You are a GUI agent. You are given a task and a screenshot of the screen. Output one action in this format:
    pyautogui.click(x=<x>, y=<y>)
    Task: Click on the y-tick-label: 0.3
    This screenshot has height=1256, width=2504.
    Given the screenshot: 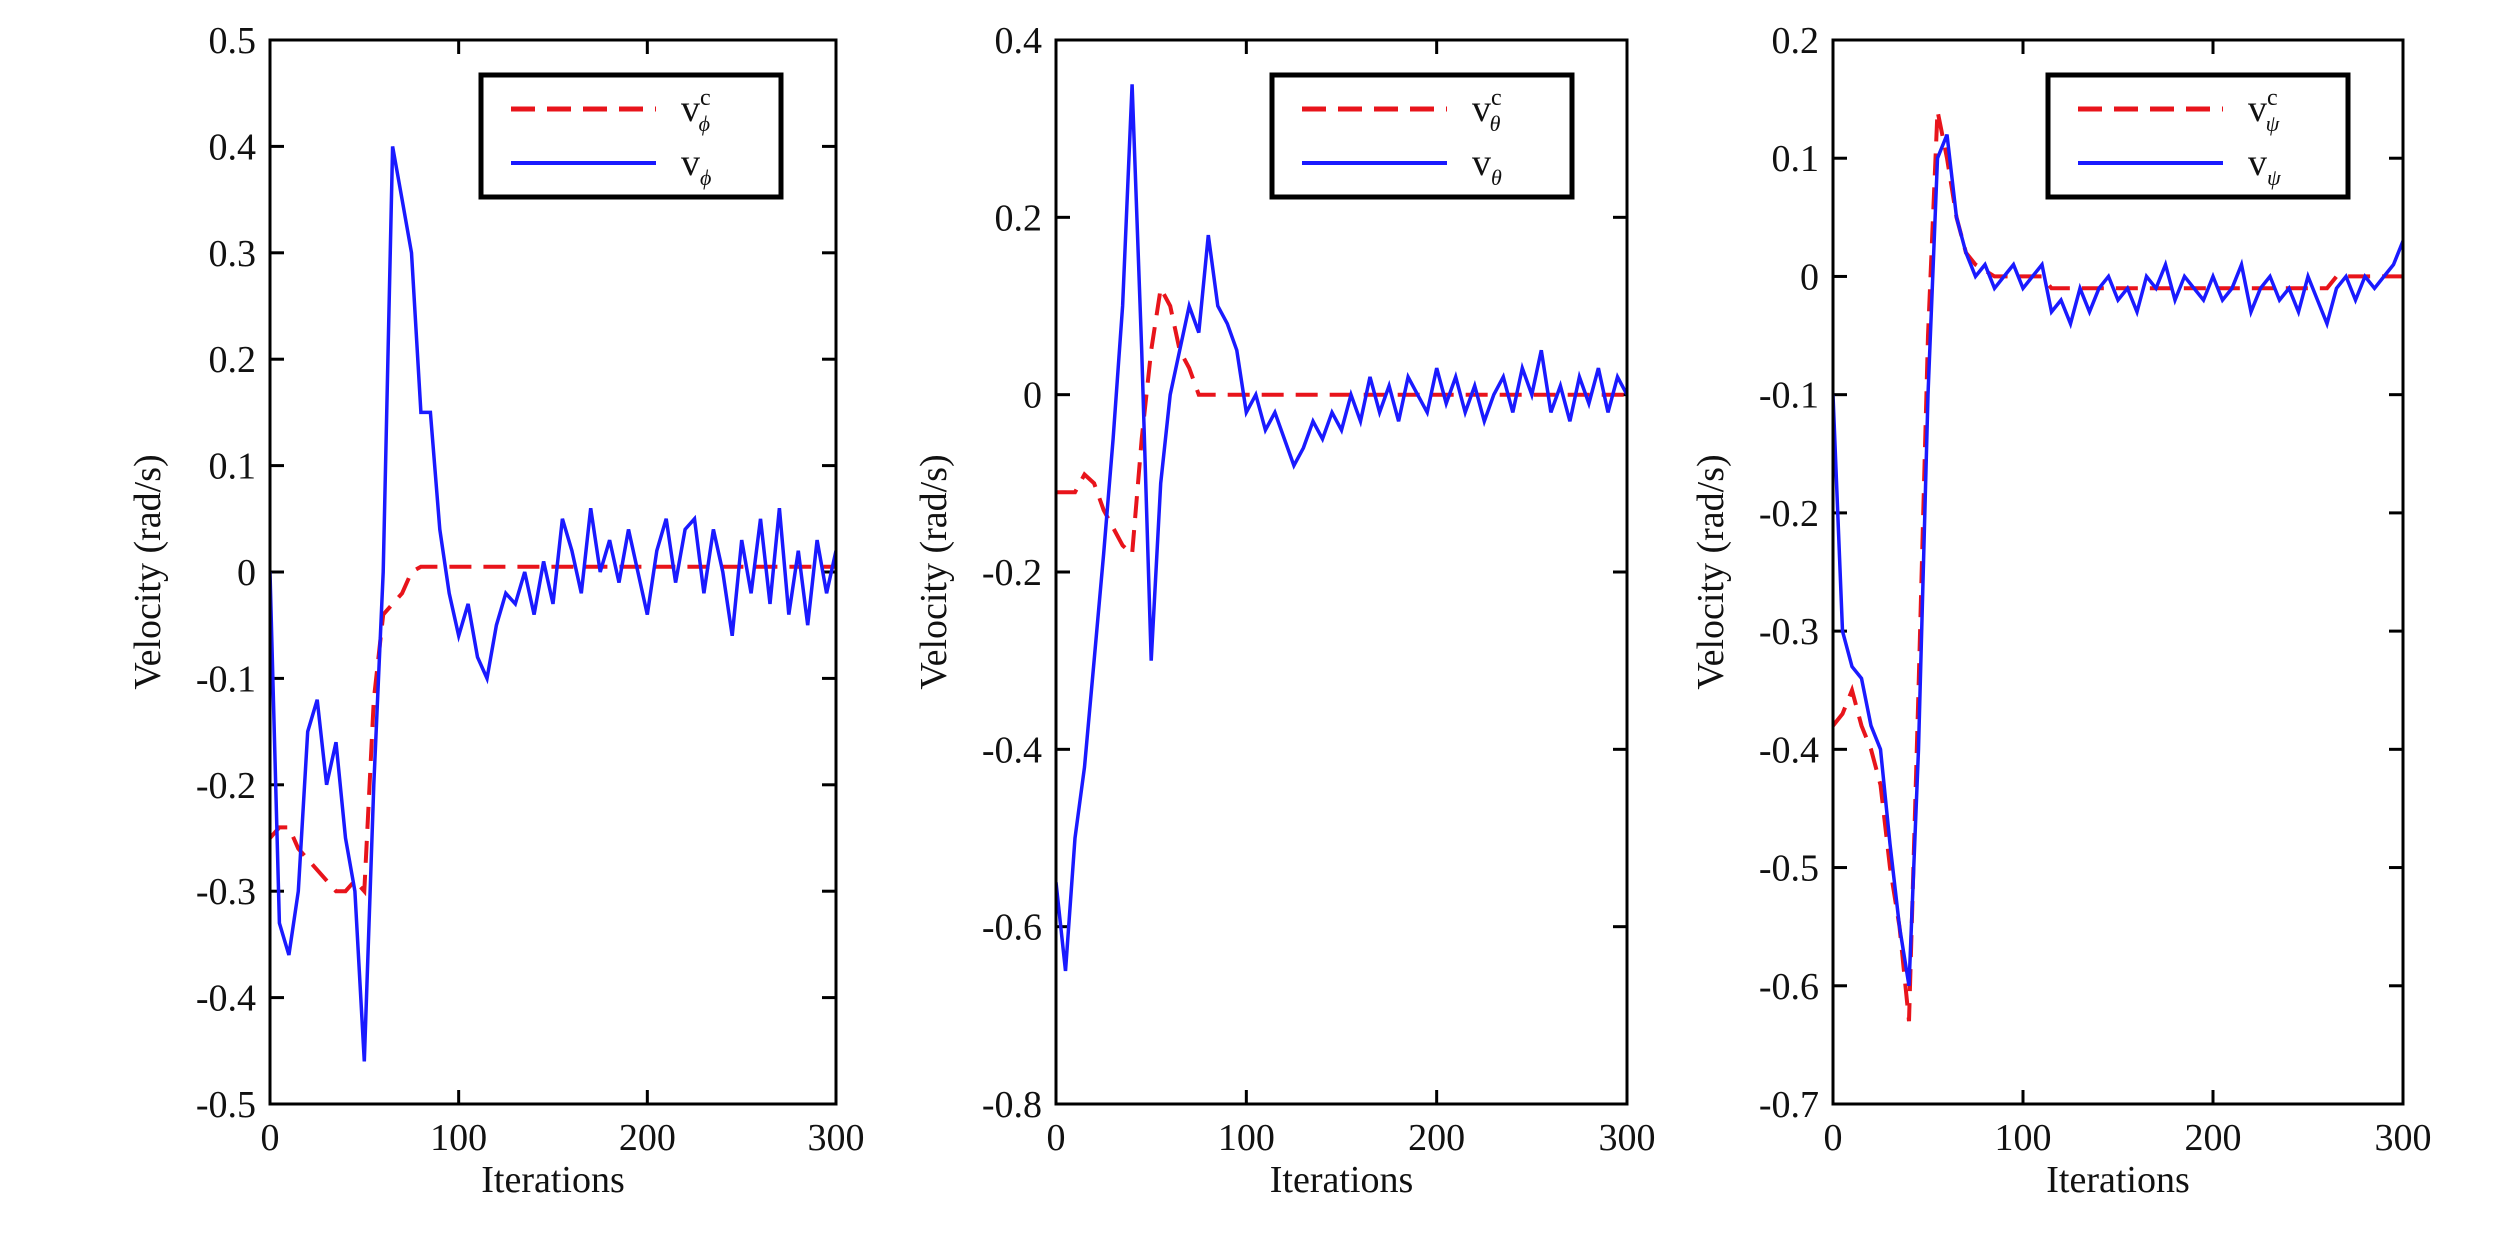 What is the action you would take?
    pyautogui.click(x=233, y=254)
    